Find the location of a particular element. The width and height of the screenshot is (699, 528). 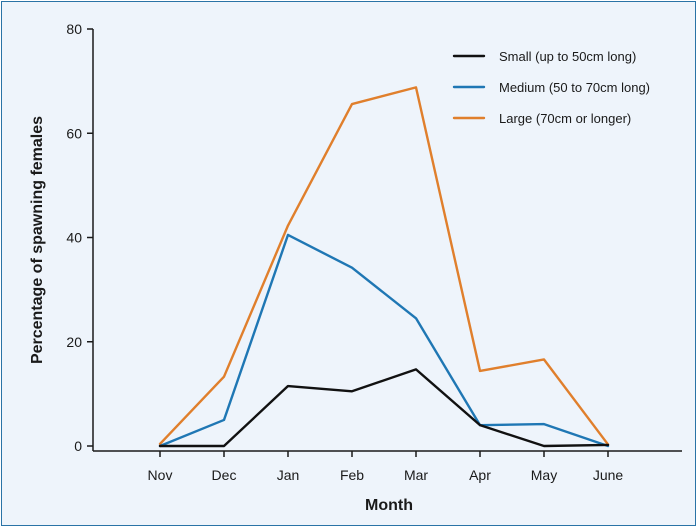

y-ticks: 0 20 40 60 80 is located at coordinates (79, 237).